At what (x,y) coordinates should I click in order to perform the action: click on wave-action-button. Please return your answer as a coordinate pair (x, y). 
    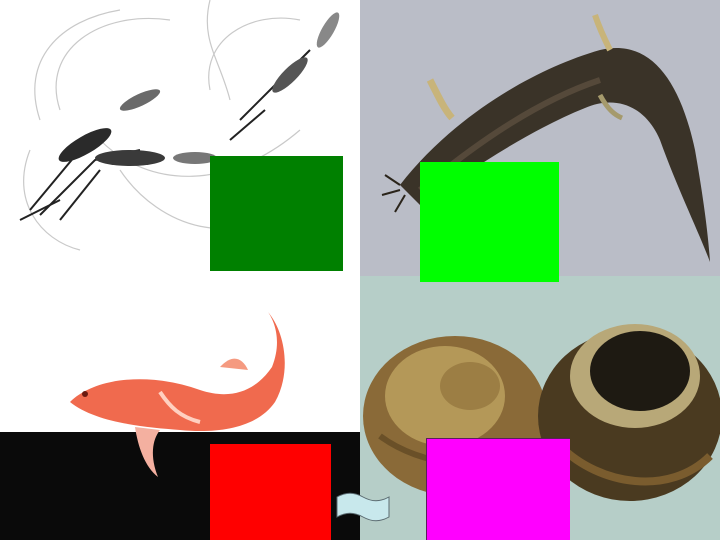
    Looking at the image, I should click on (363, 507).